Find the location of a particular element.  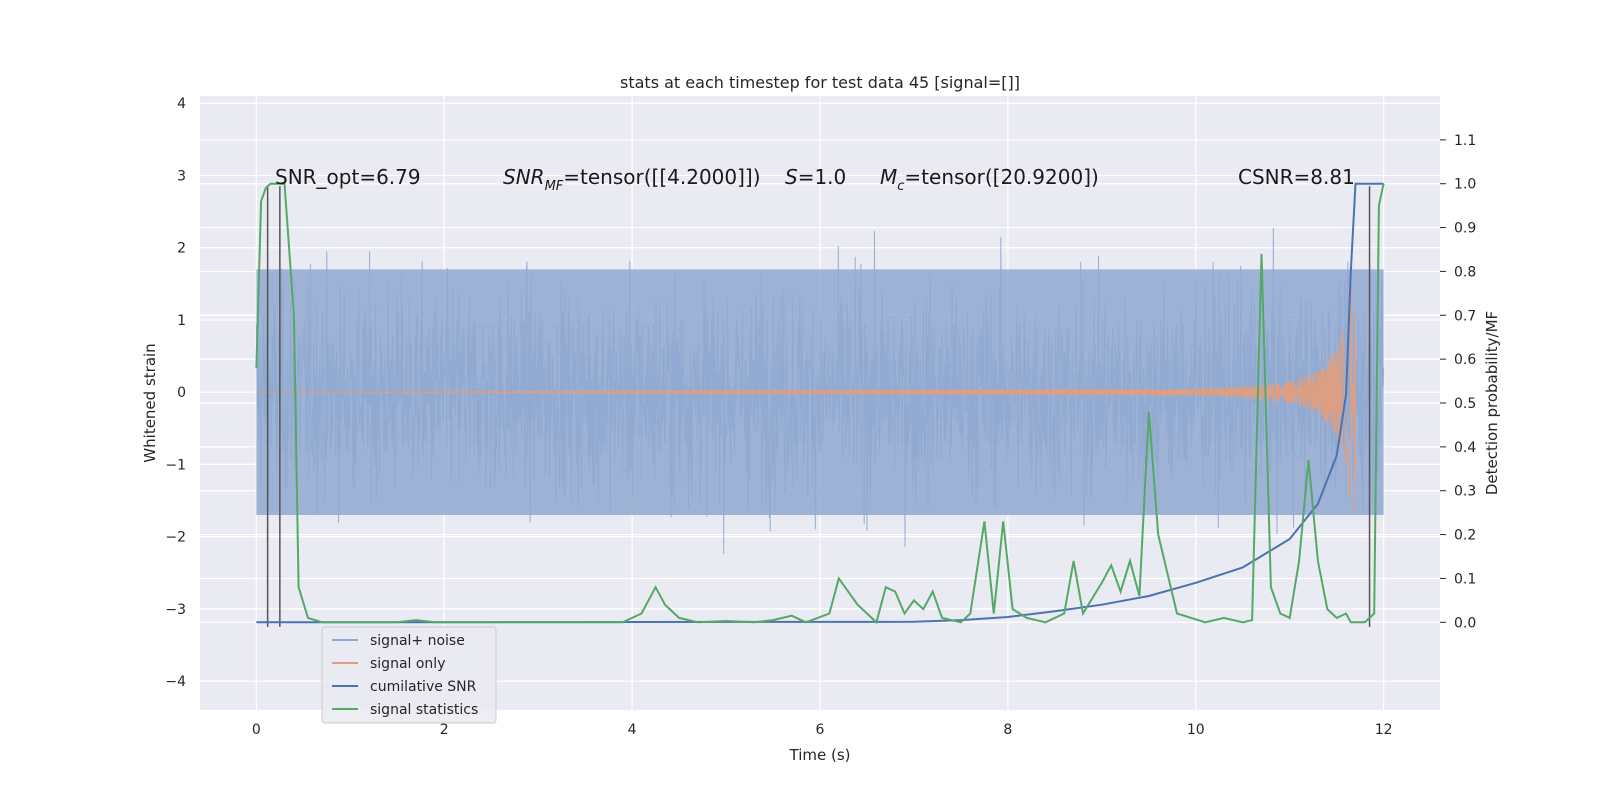

y-tick-label: 1 is located at coordinates (181, 321).